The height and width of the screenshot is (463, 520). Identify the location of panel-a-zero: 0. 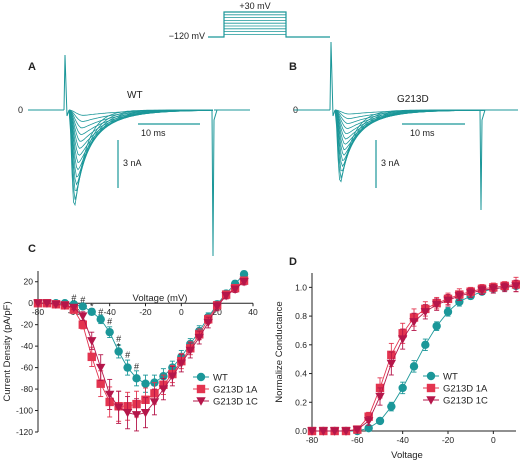
(20, 110).